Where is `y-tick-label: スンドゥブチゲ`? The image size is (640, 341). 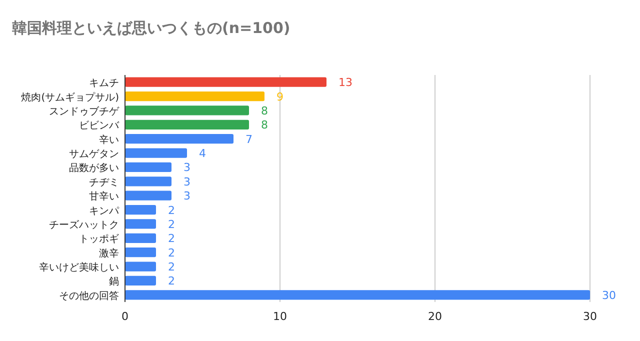
y-tick-label: スンドゥブチゲ is located at coordinates (84, 111).